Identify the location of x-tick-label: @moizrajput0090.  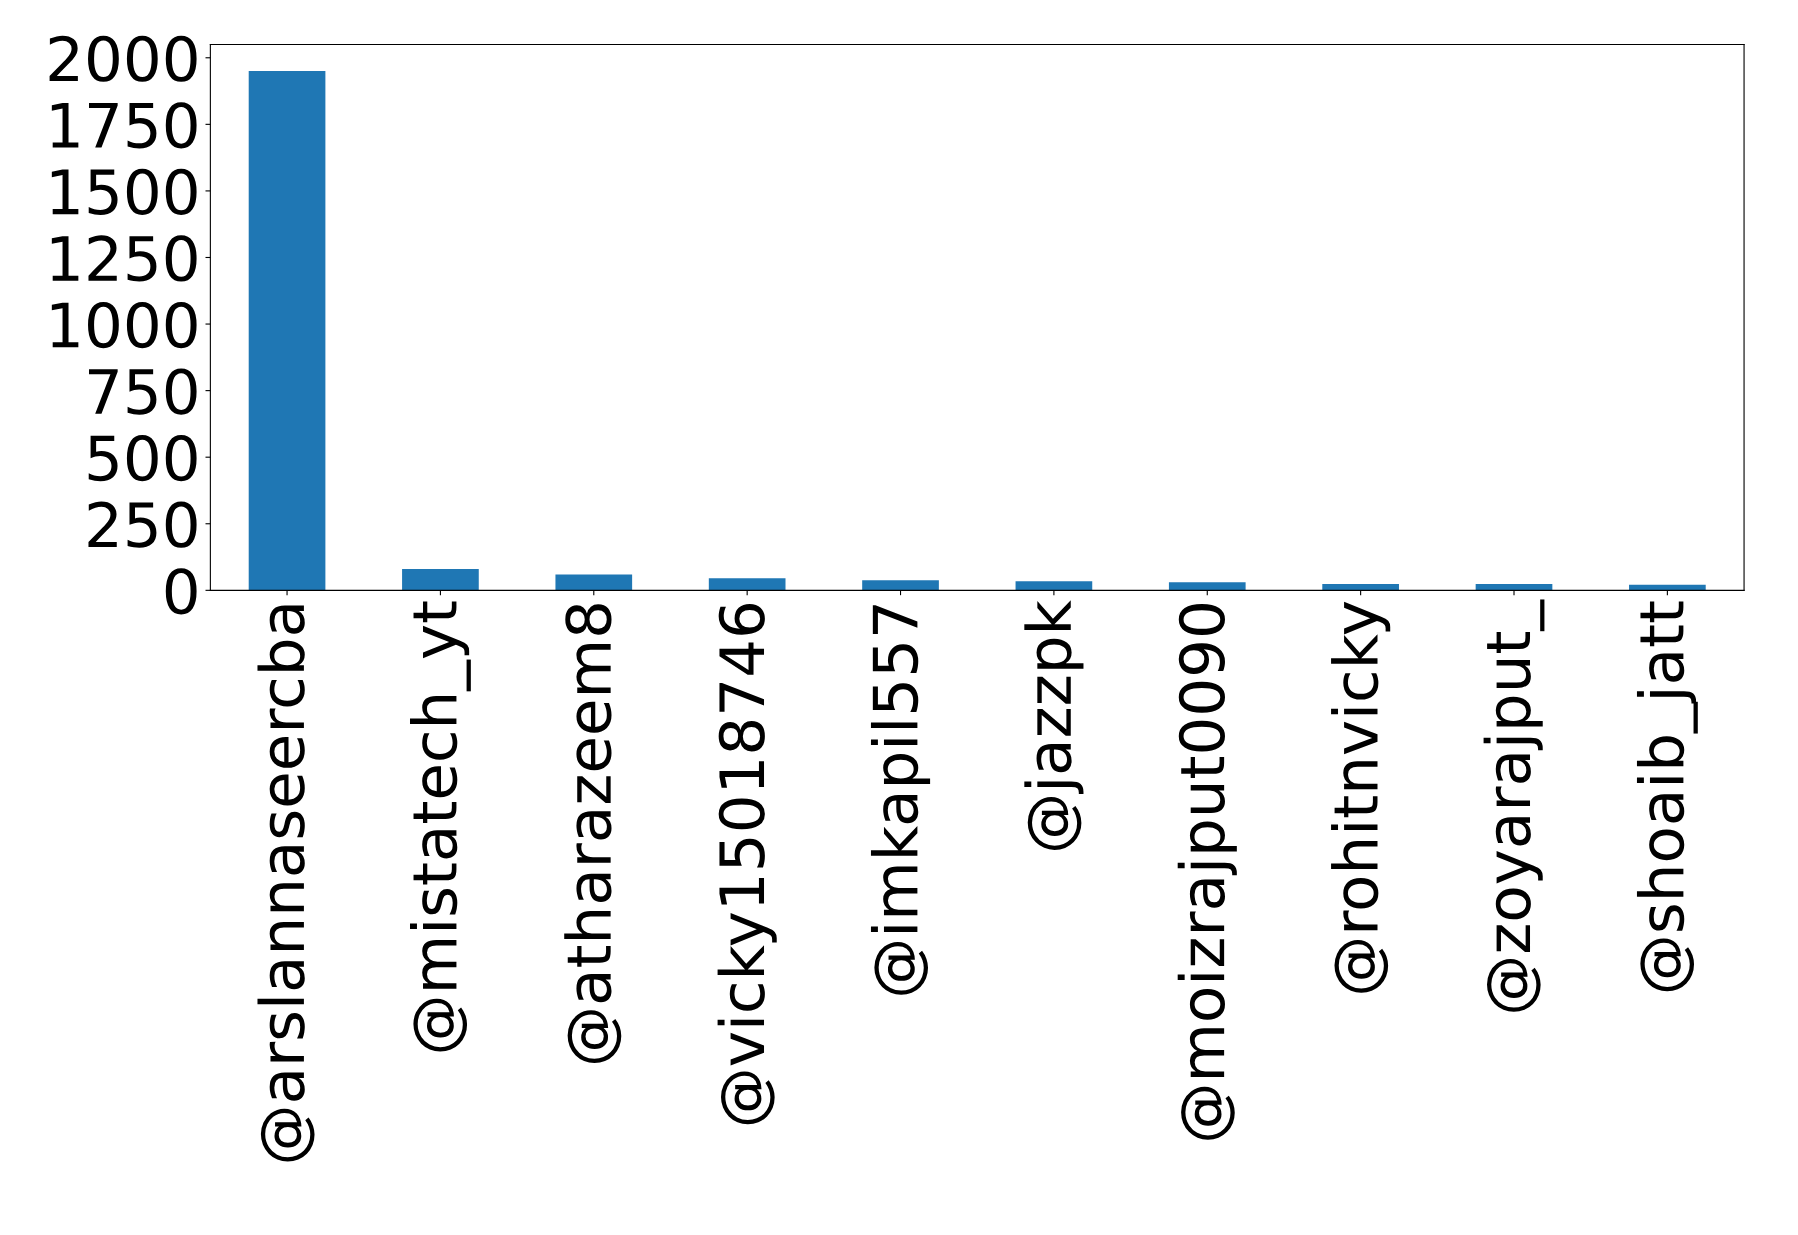
(1207, 872).